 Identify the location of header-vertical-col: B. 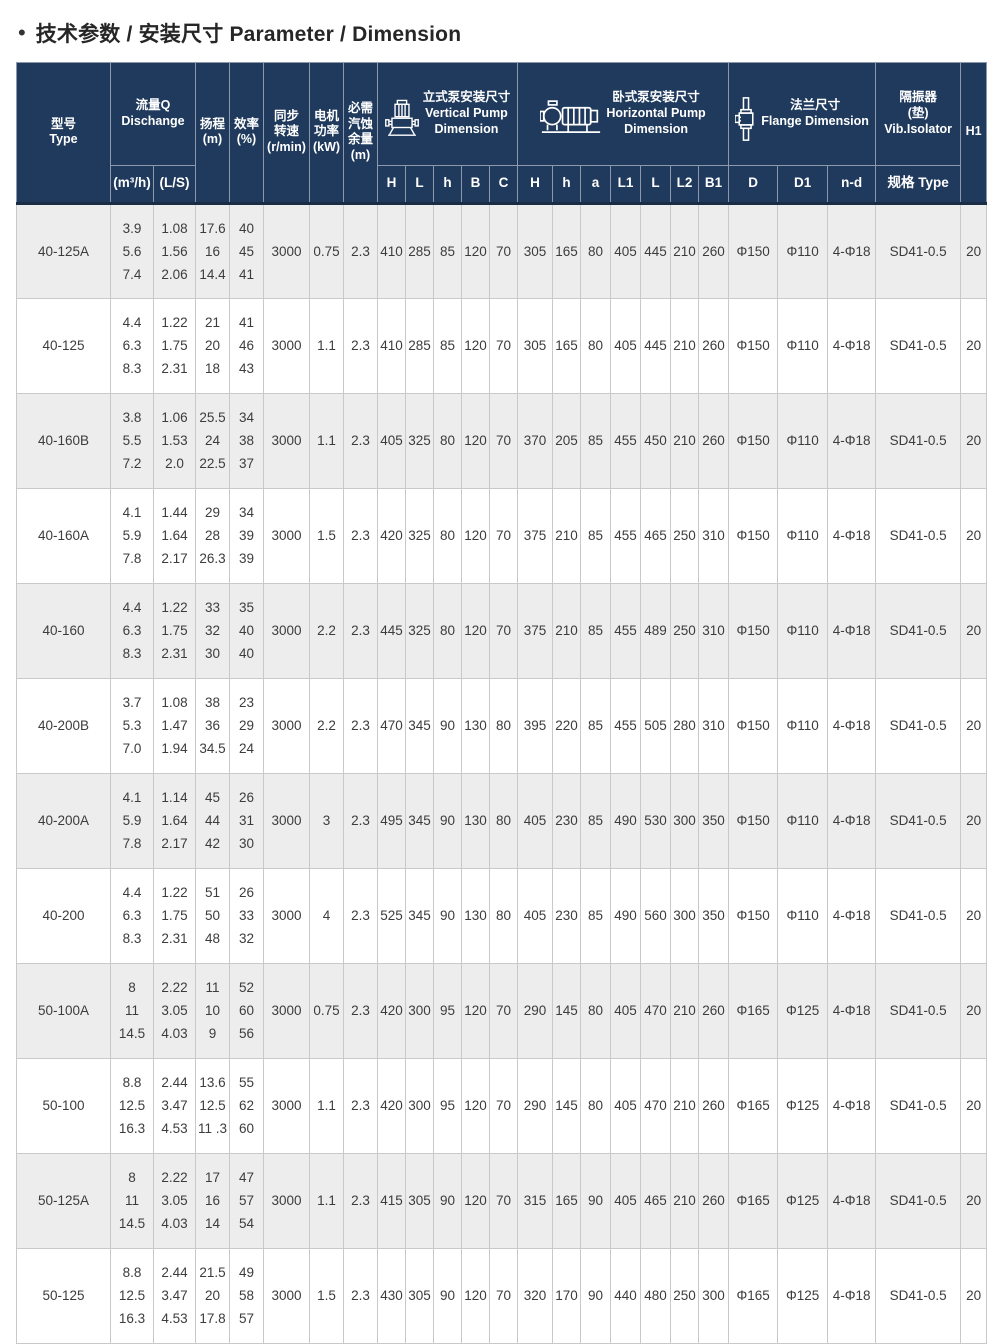
(475, 184).